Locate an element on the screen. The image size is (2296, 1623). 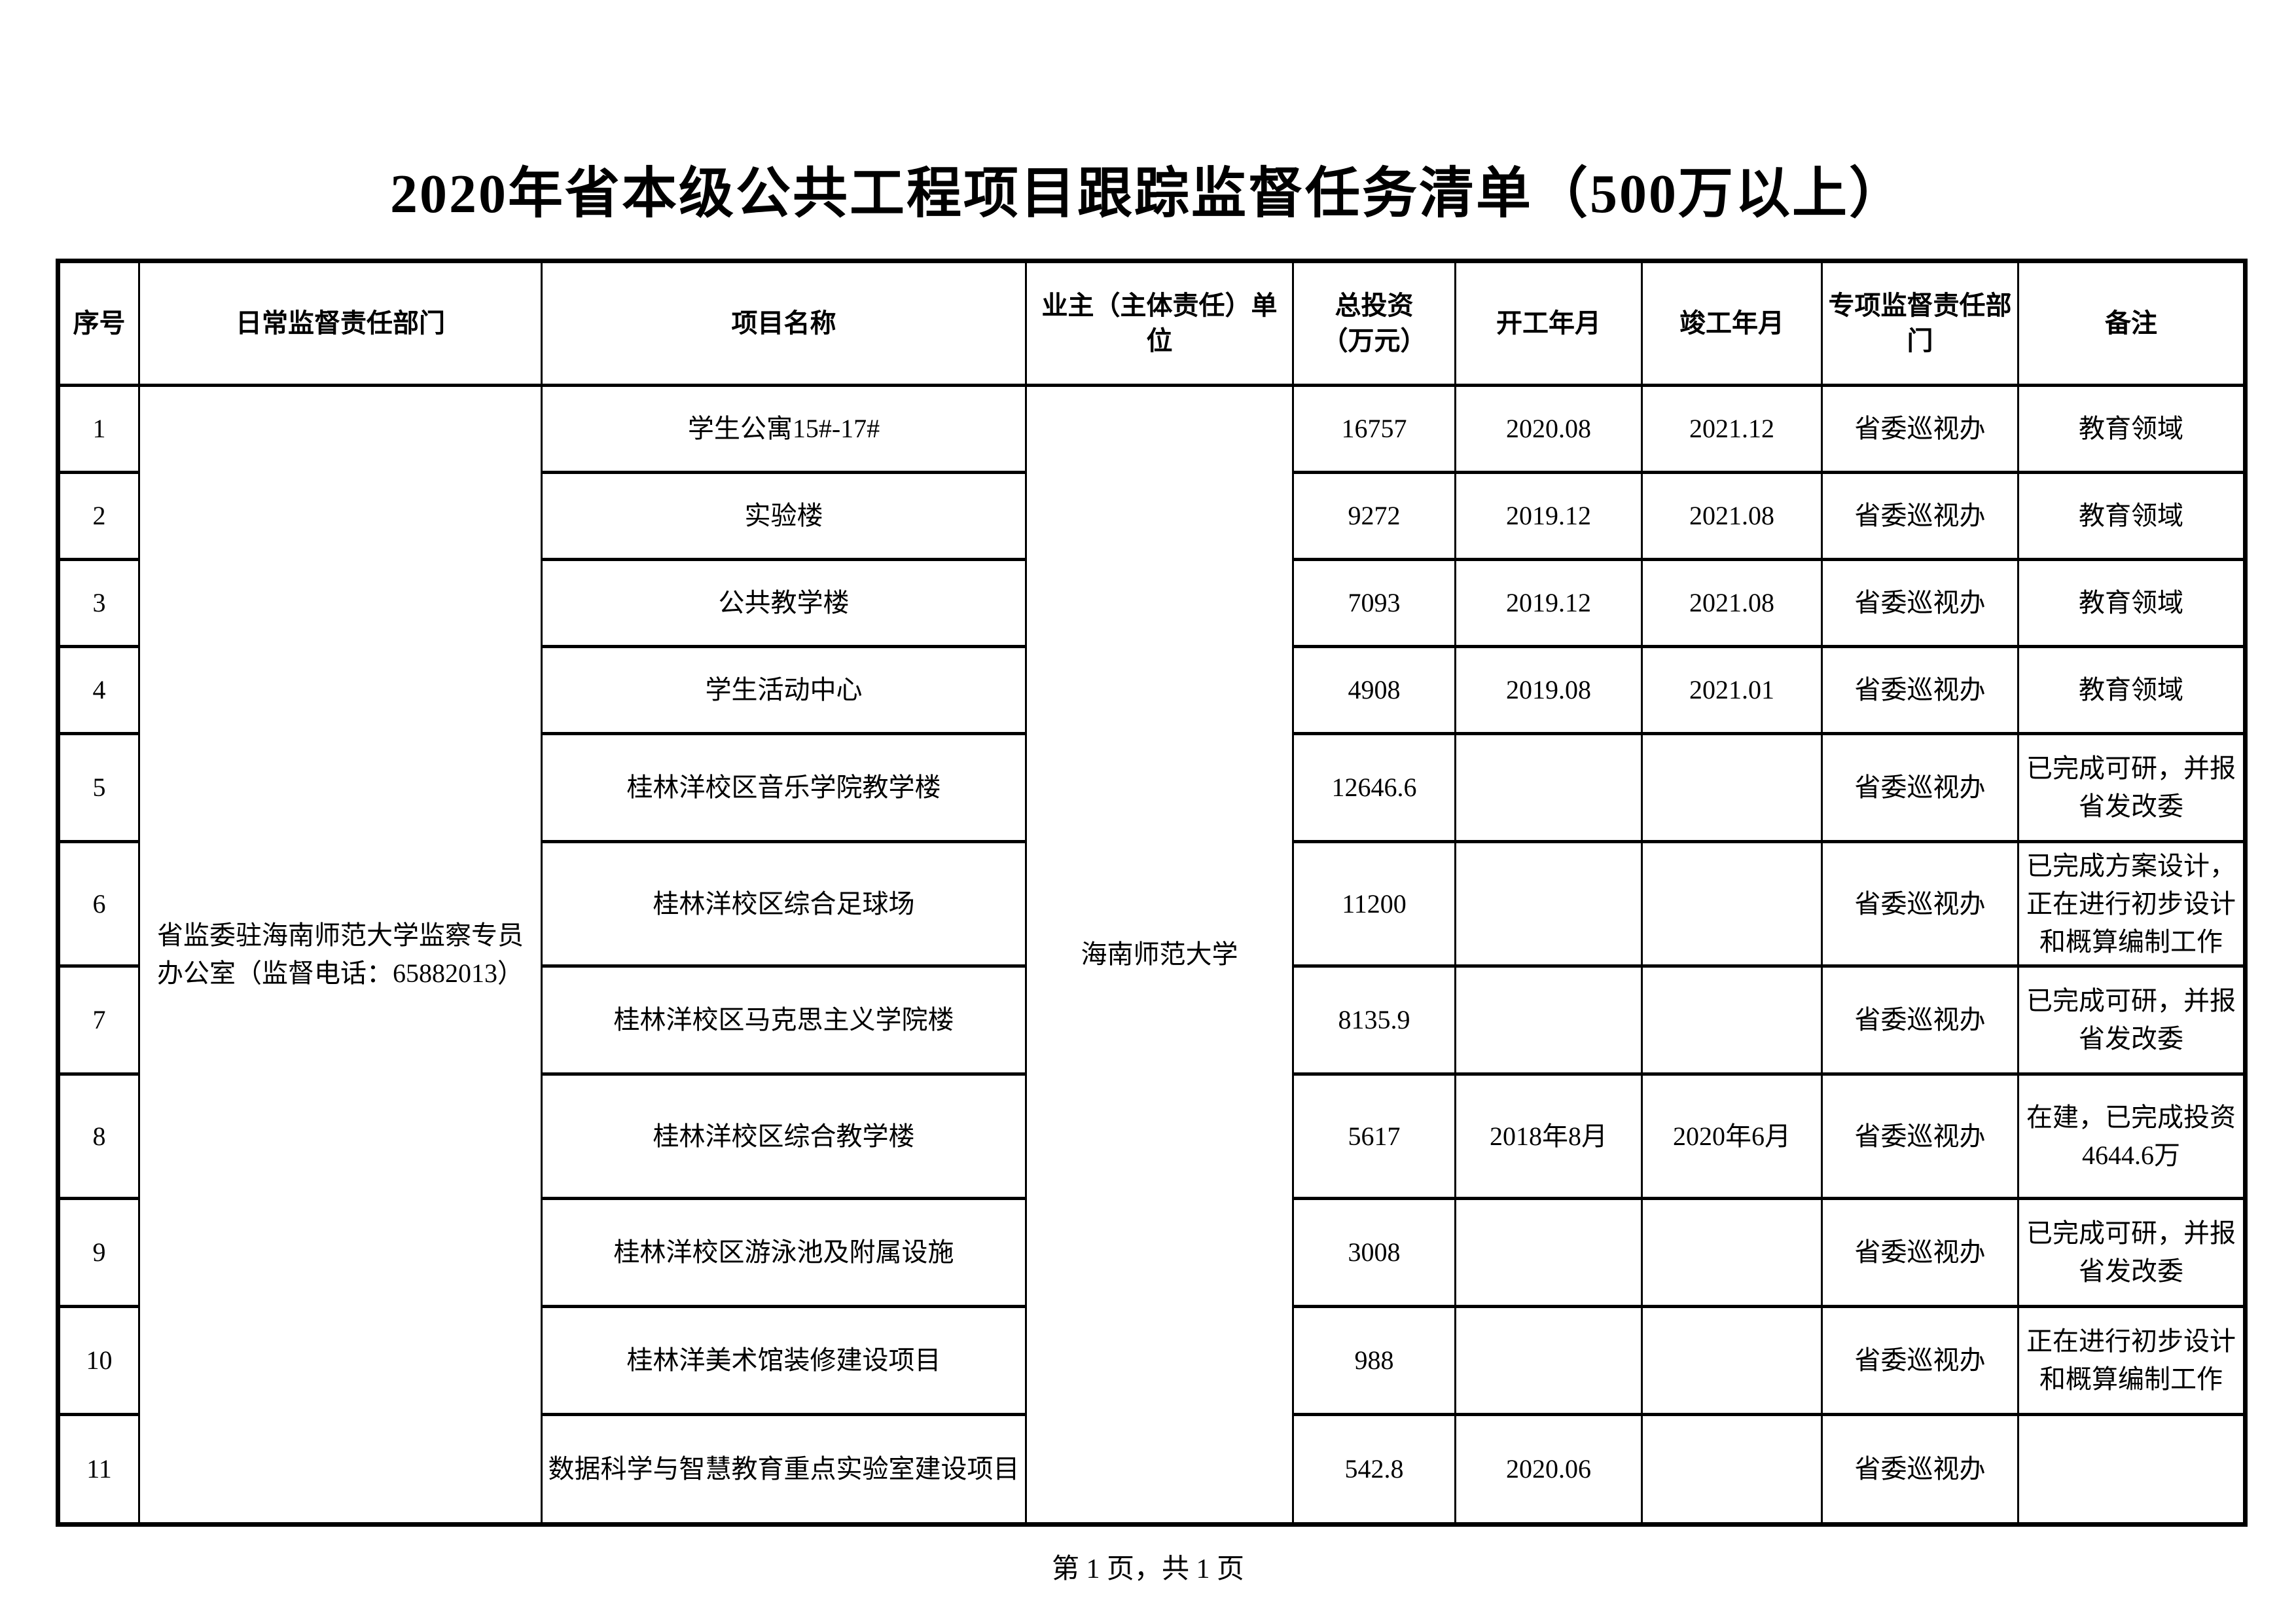
cell-project-name: 桂林洋校区综合足球场 is located at coordinates (784, 904).